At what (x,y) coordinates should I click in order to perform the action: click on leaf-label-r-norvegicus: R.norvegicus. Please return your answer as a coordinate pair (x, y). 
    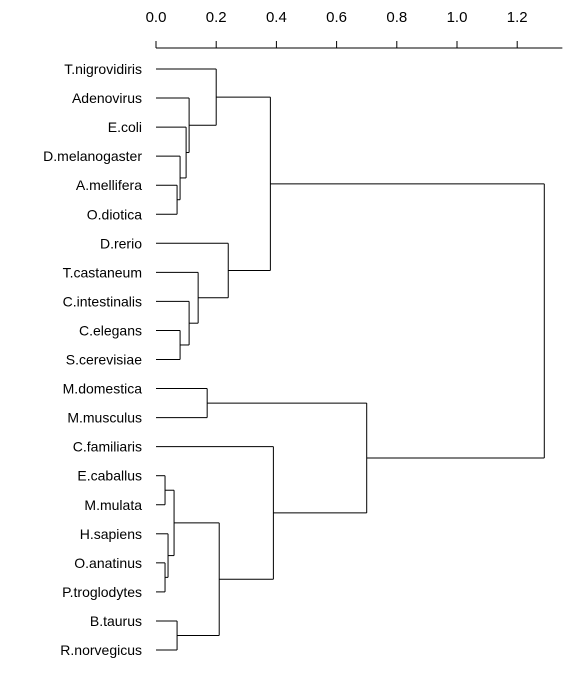
    Looking at the image, I should click on (101, 650).